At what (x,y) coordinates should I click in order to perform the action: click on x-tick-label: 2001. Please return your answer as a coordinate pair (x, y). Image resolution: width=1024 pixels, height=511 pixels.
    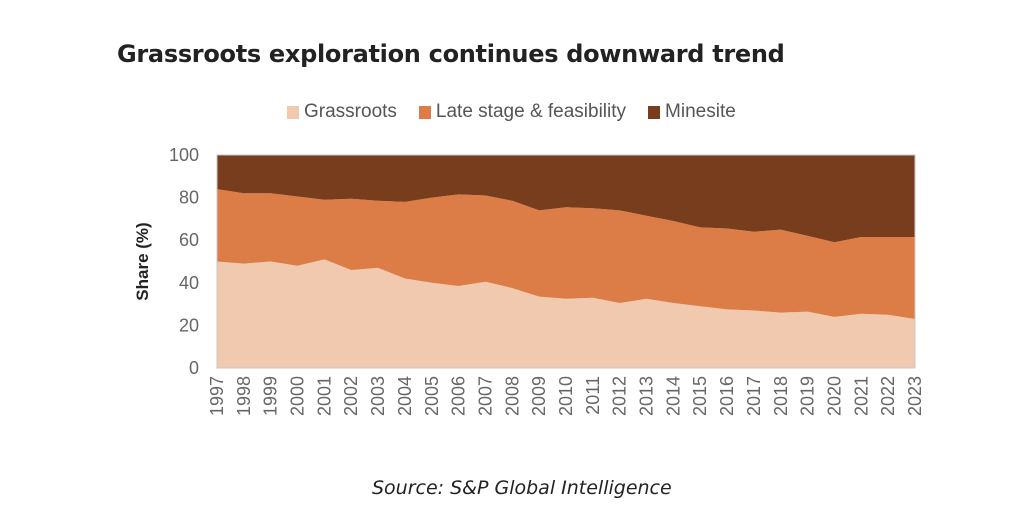
    Looking at the image, I should click on (324, 396).